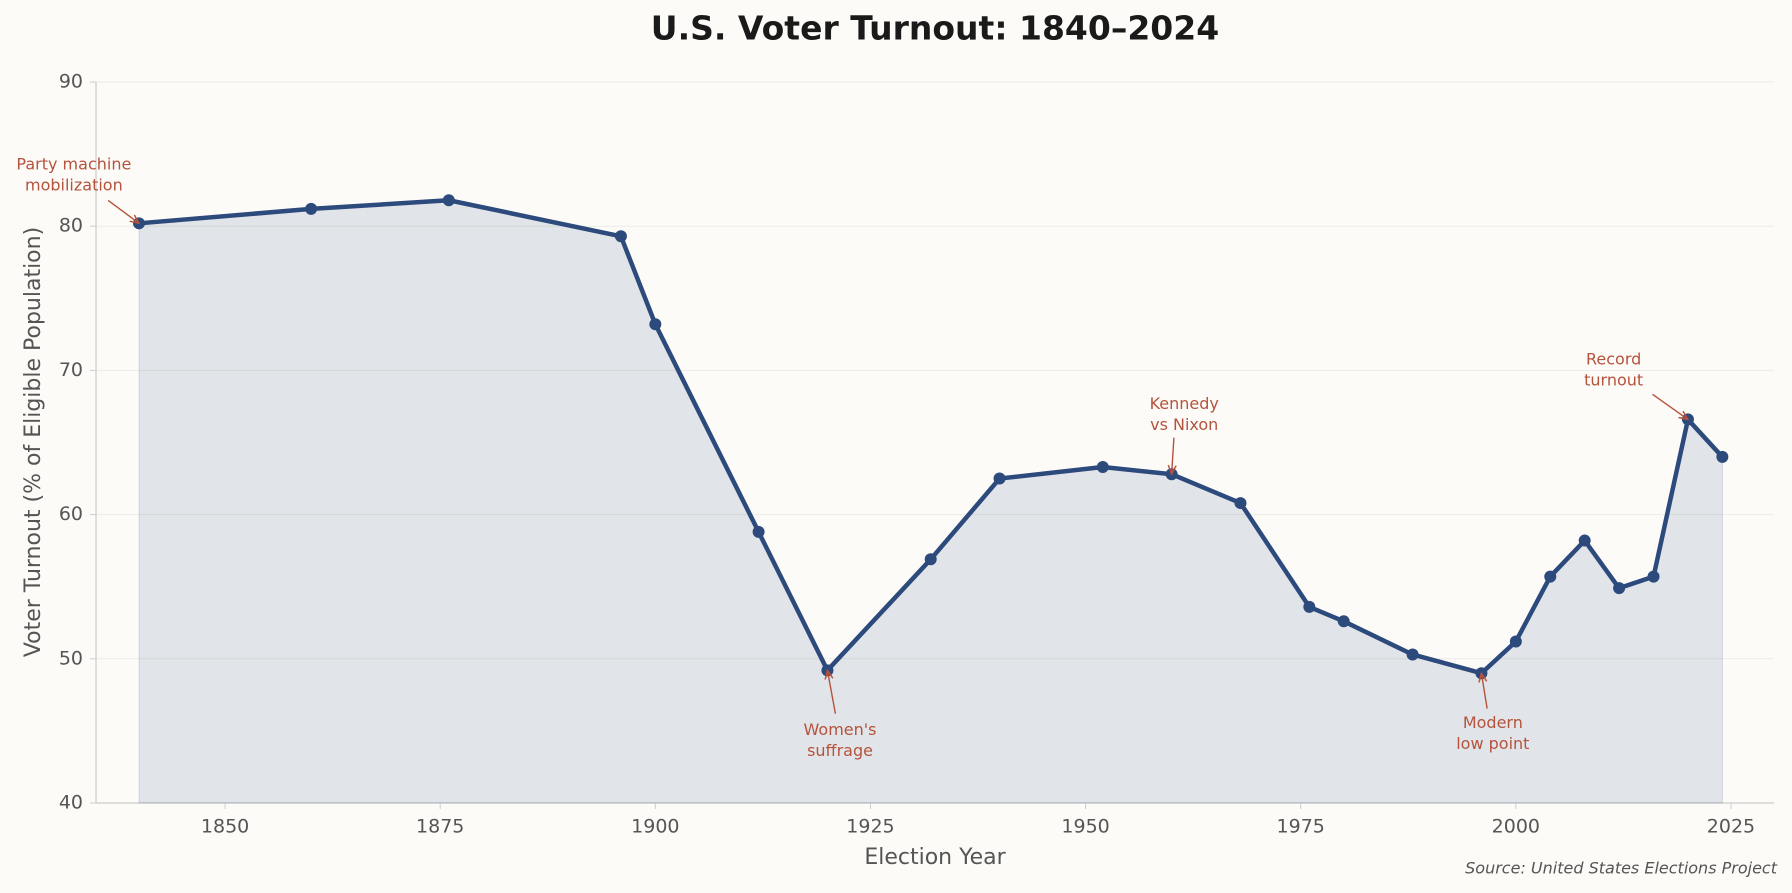  What do you see at coordinates (1184, 424) in the screenshot?
I see `annotation-text: vs Nixon` at bounding box center [1184, 424].